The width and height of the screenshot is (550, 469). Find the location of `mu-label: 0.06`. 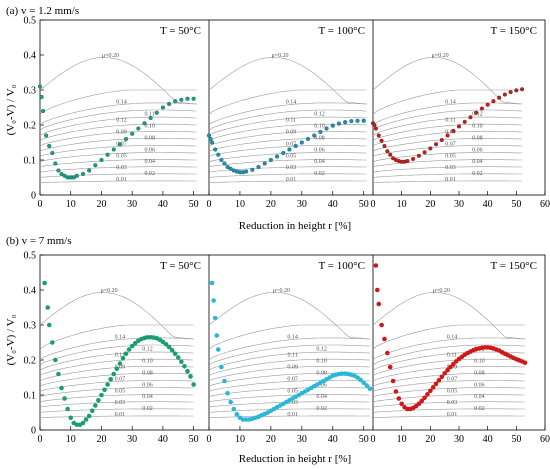

mu-label: 0.06 is located at coordinates (319, 150).